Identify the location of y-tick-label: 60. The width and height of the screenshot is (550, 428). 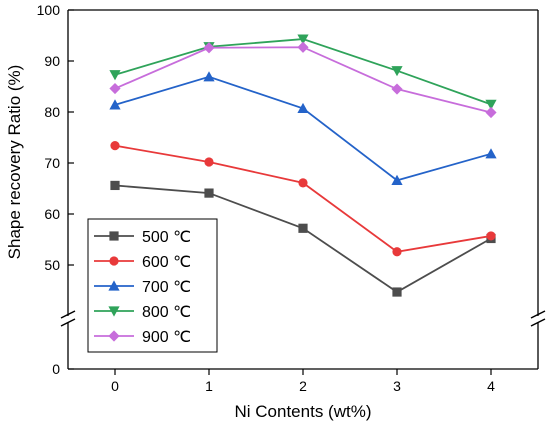
(52, 214).